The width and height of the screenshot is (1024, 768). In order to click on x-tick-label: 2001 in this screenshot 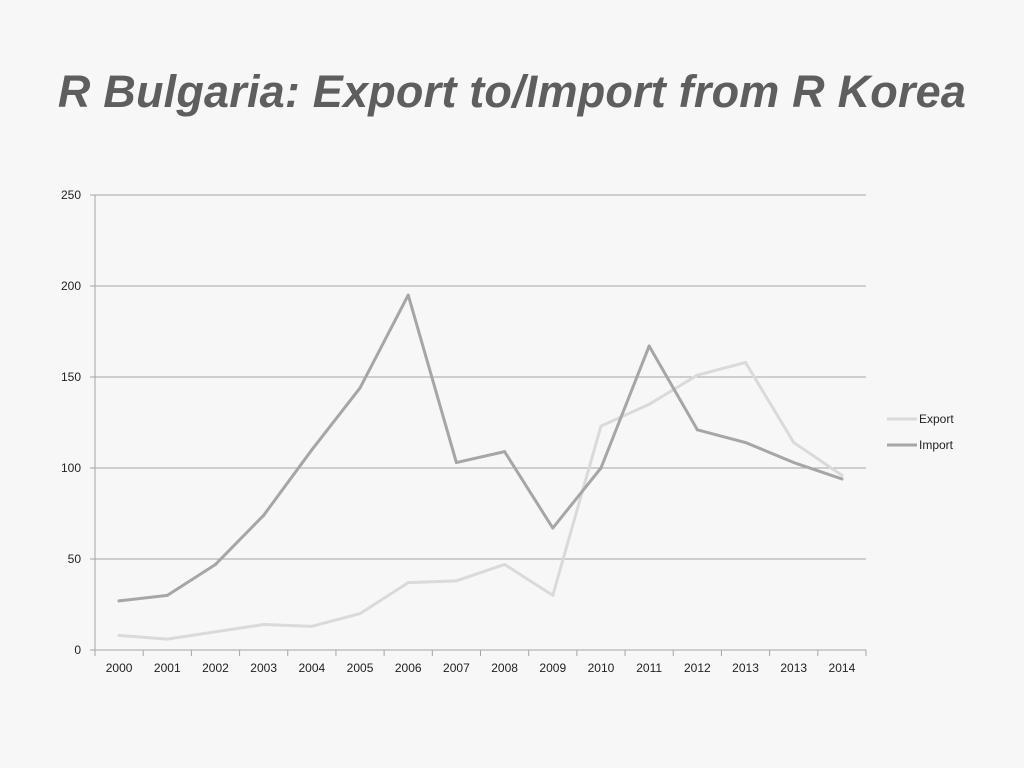, I will do `click(167, 668)`.